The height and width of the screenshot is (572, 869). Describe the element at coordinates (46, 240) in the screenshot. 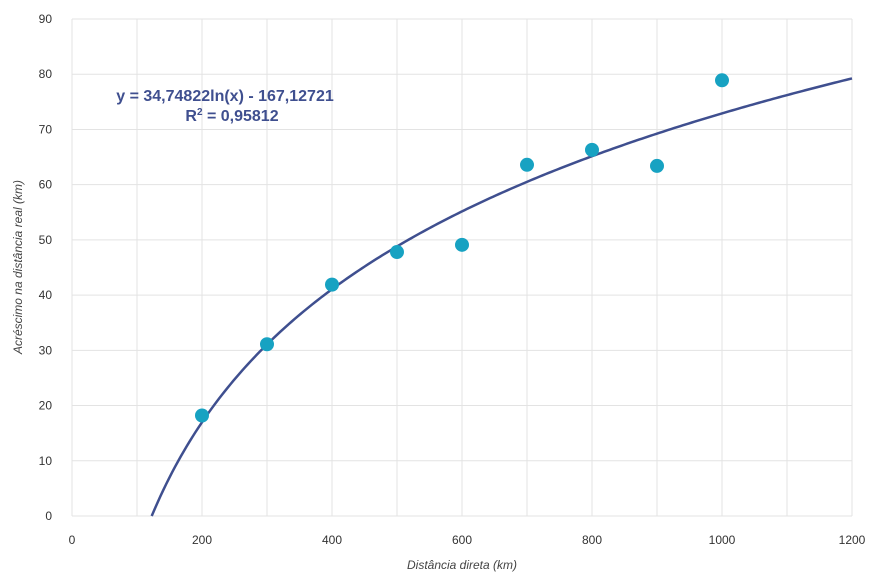

I see `y-tick-label: 50` at that location.